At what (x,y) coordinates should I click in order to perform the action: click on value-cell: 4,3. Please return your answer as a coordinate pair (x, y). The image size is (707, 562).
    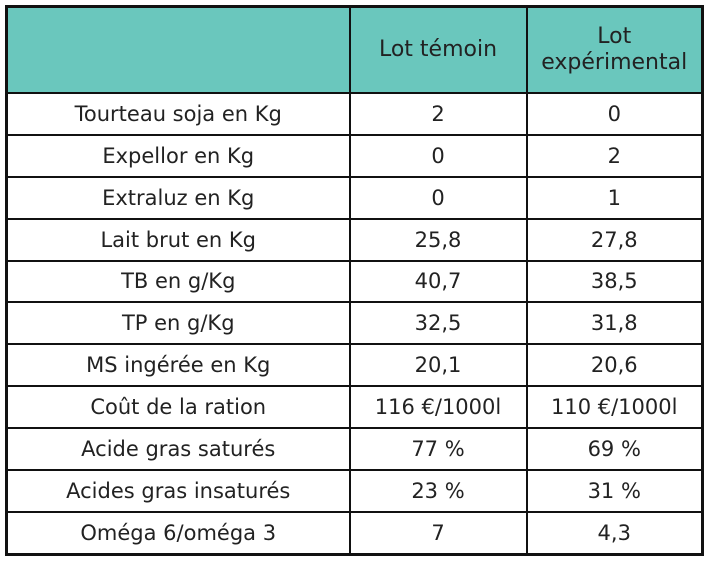
    Looking at the image, I should click on (614, 533).